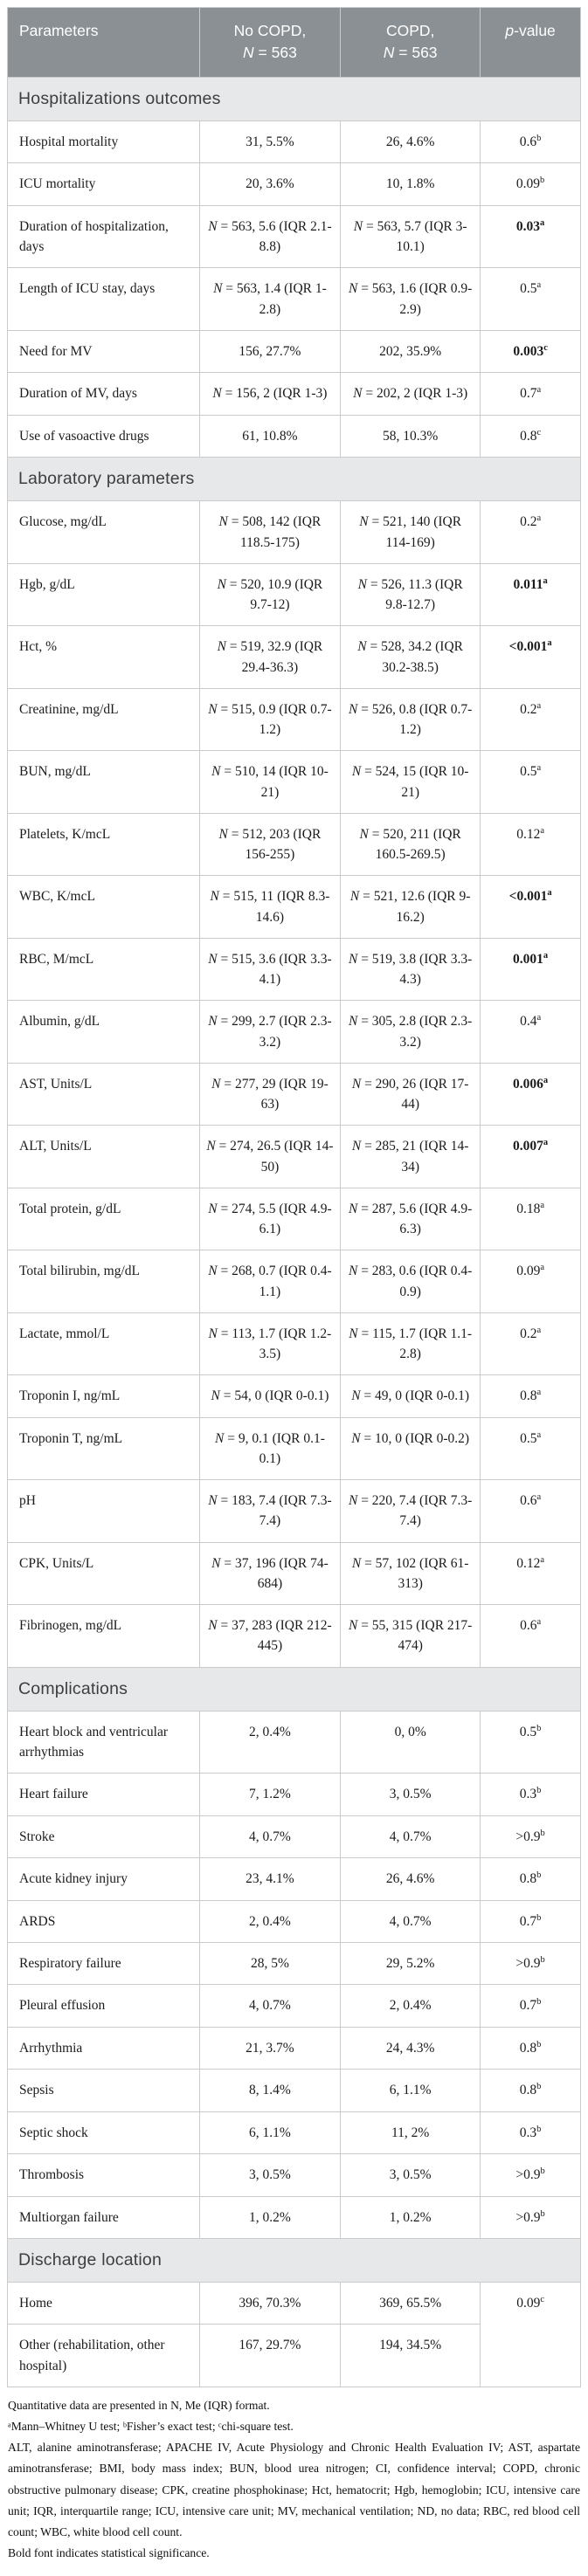  Describe the element at coordinates (103, 2355) in the screenshot. I see `parameter-label: Other (rehabilitation, other hospital)` at that location.